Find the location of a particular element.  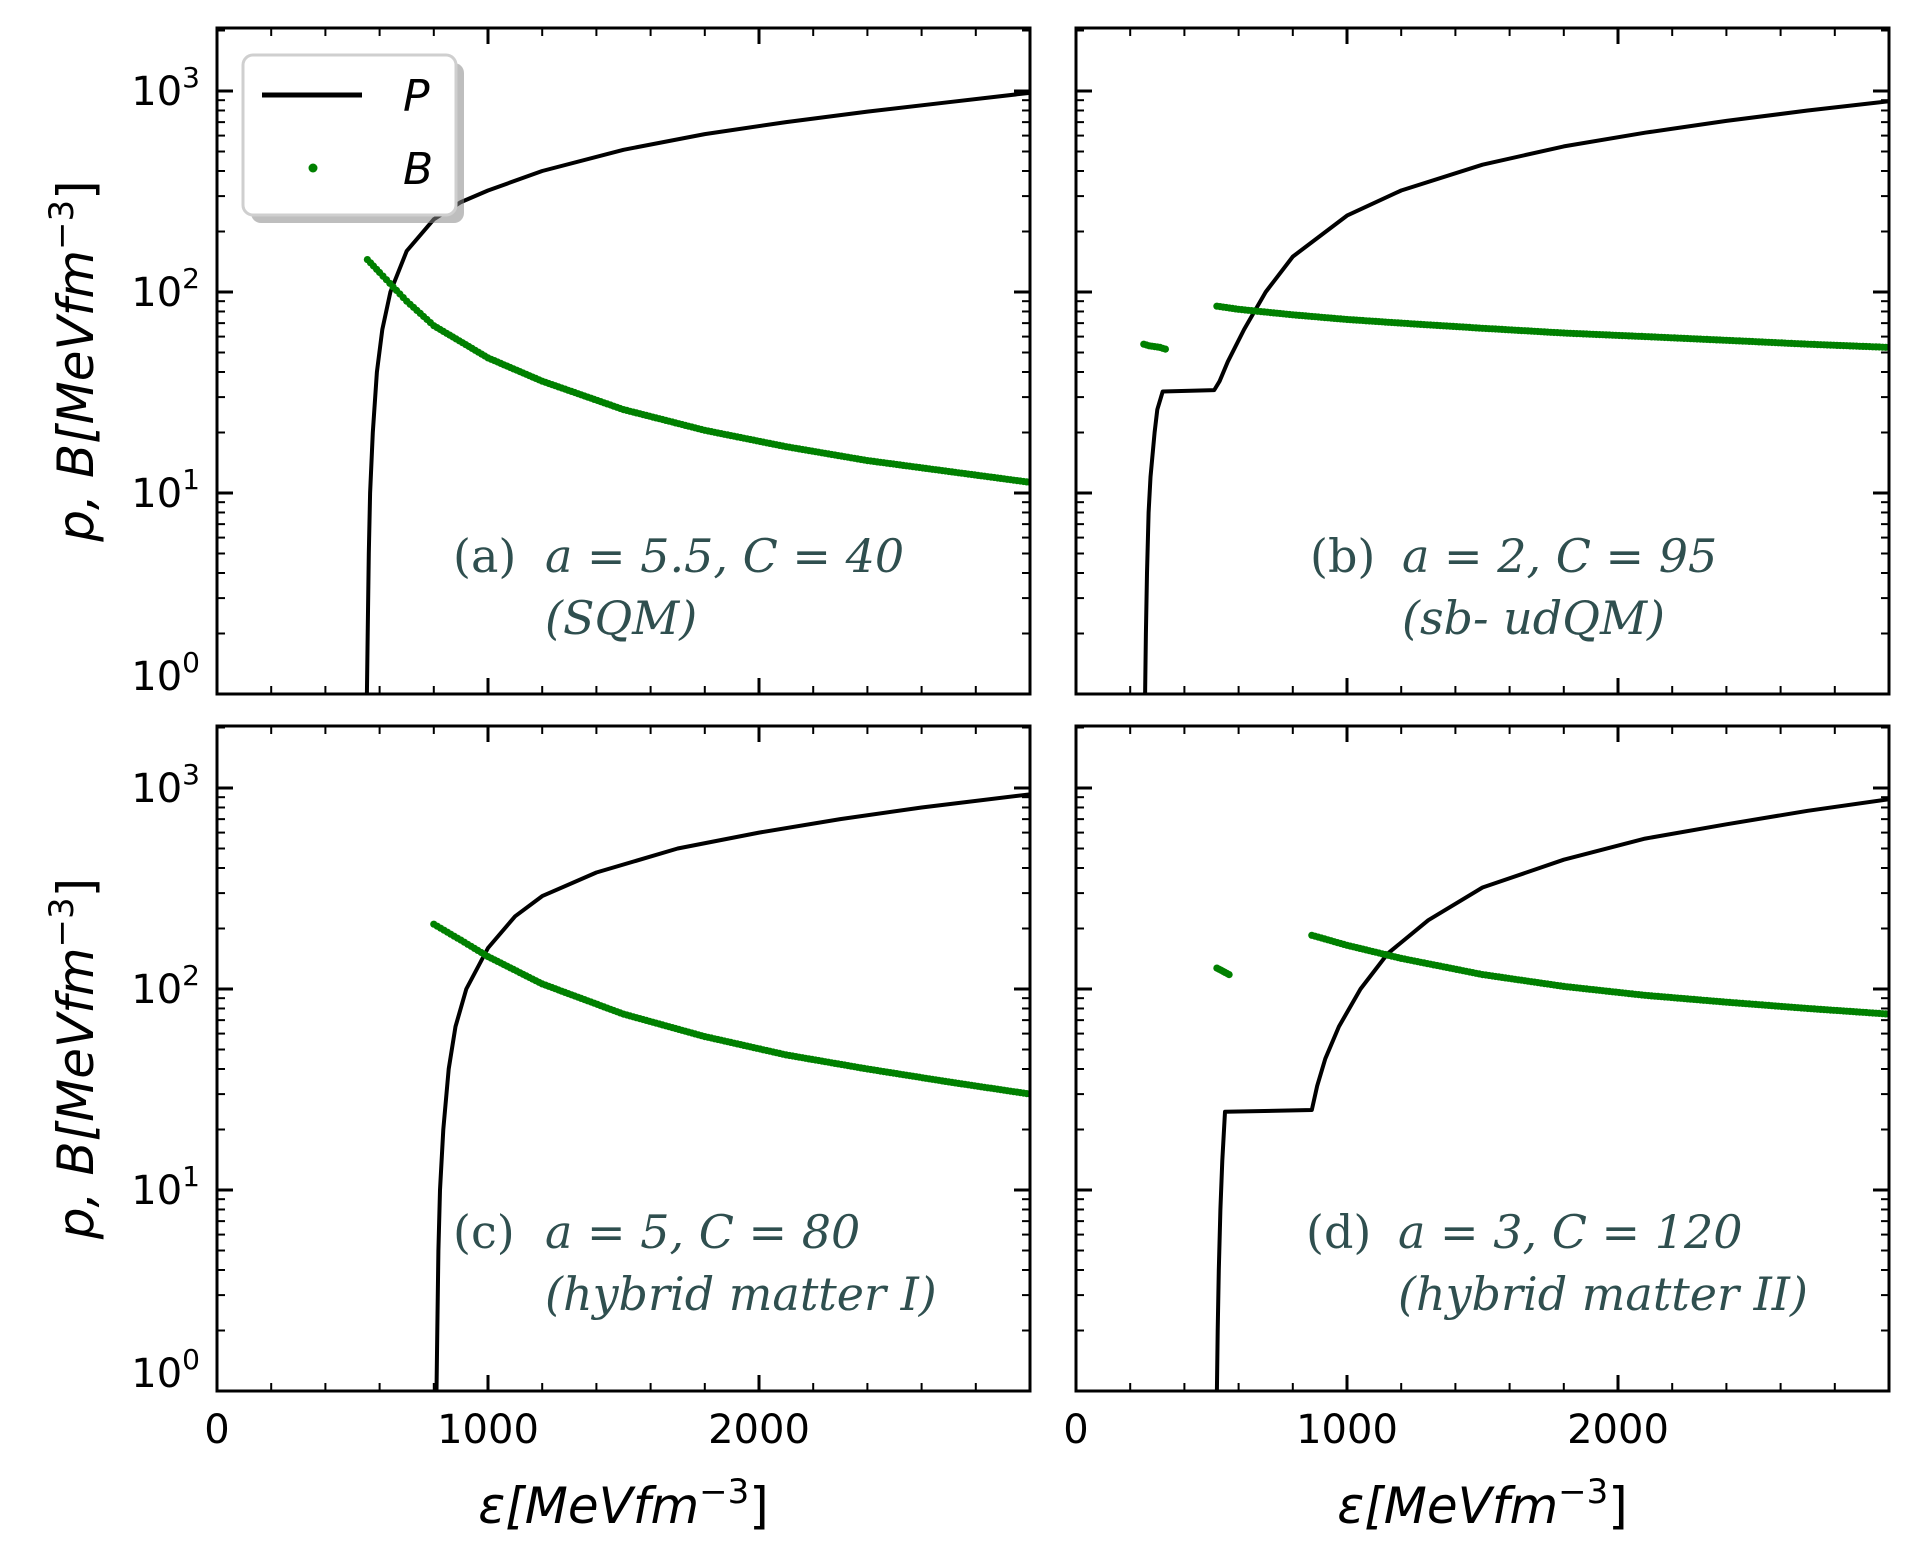

panel-params: a = 5, C = 80 is located at coordinates (702, 1232).